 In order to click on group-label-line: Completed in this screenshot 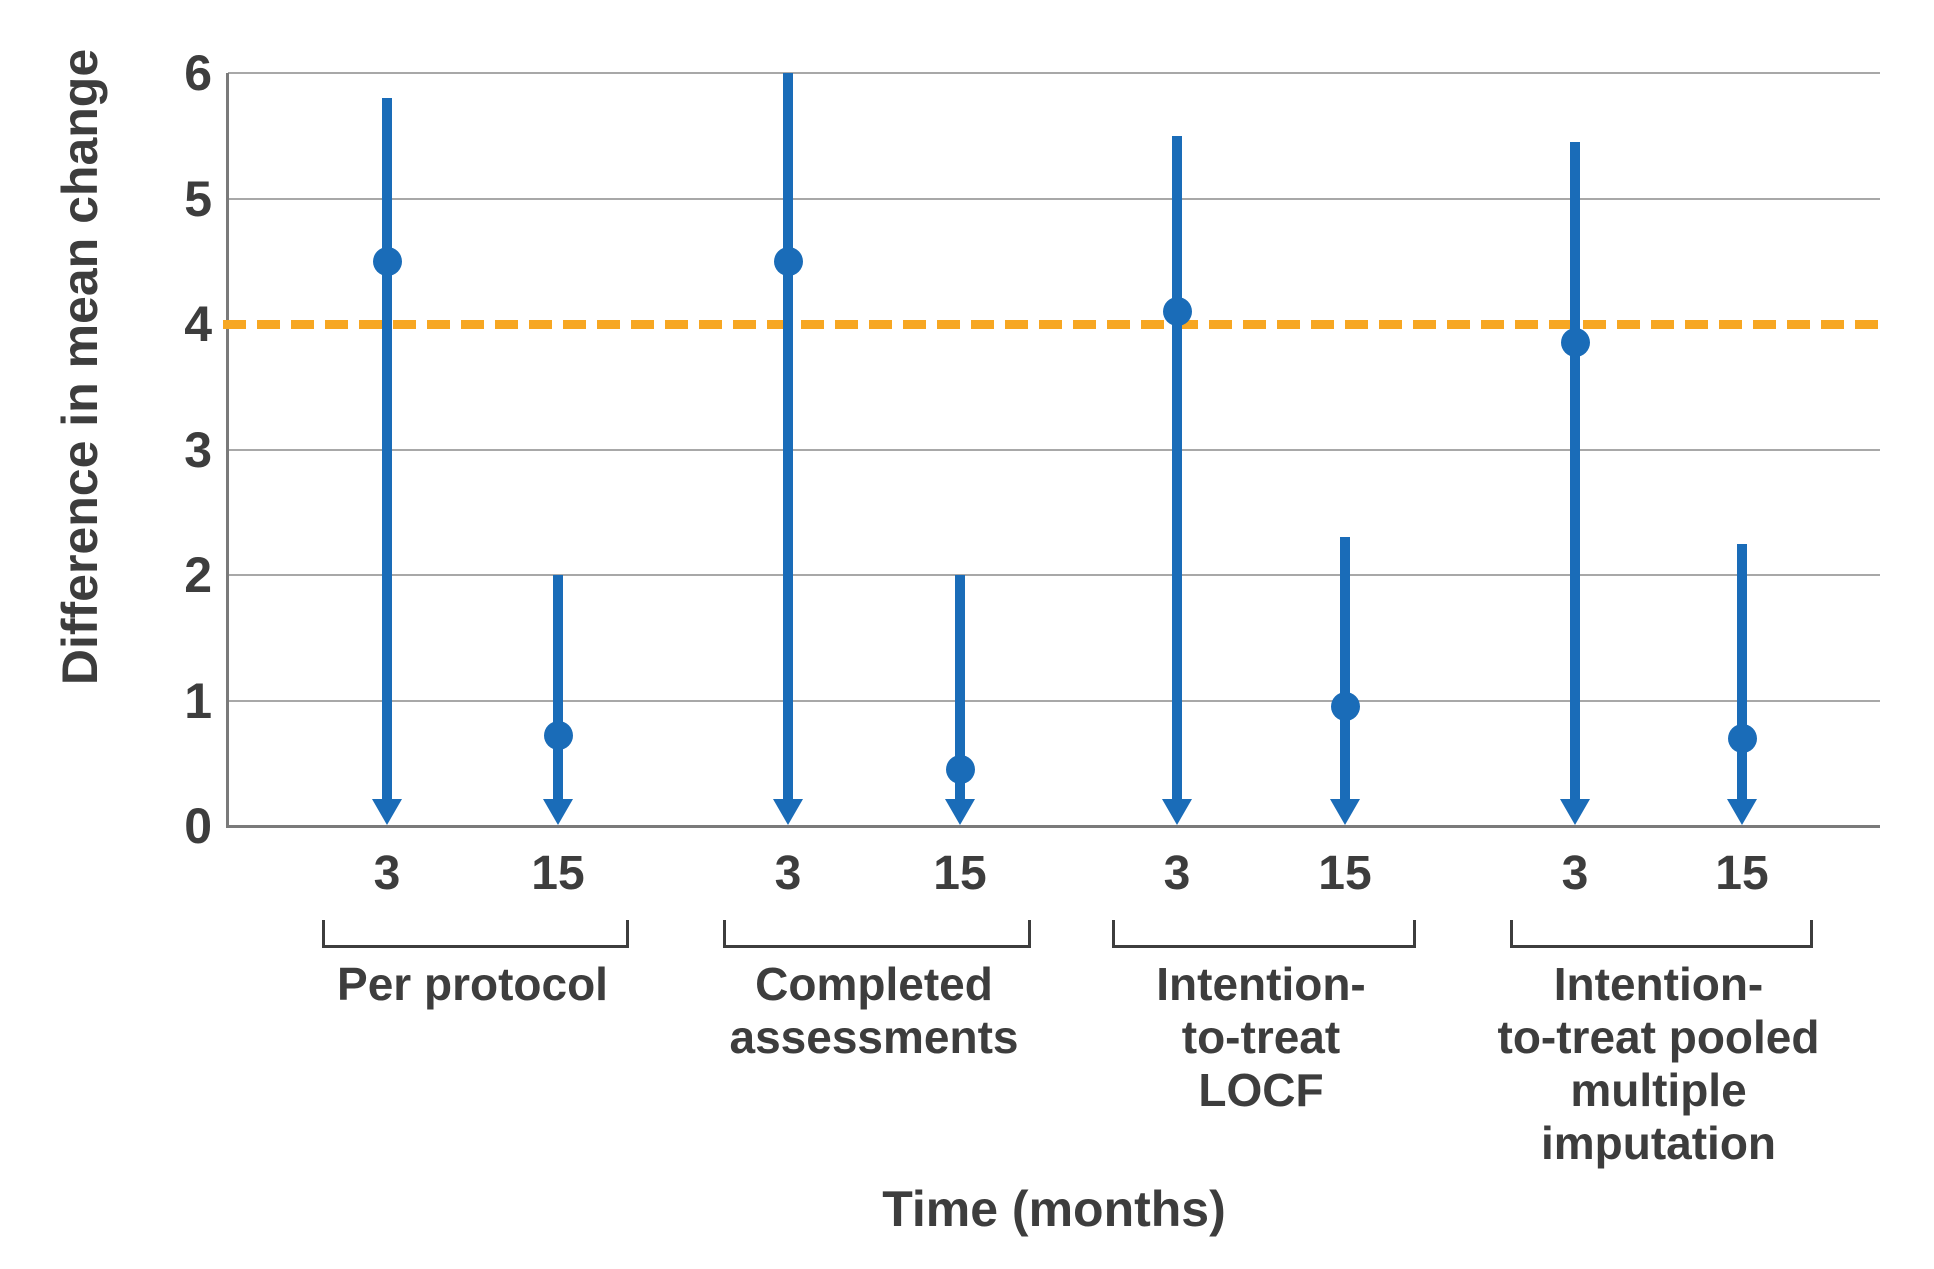, I will do `click(874, 984)`.